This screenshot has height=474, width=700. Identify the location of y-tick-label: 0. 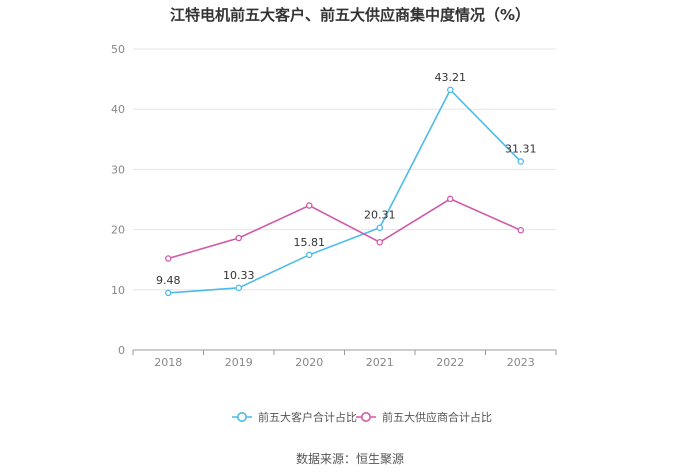
(121, 350).